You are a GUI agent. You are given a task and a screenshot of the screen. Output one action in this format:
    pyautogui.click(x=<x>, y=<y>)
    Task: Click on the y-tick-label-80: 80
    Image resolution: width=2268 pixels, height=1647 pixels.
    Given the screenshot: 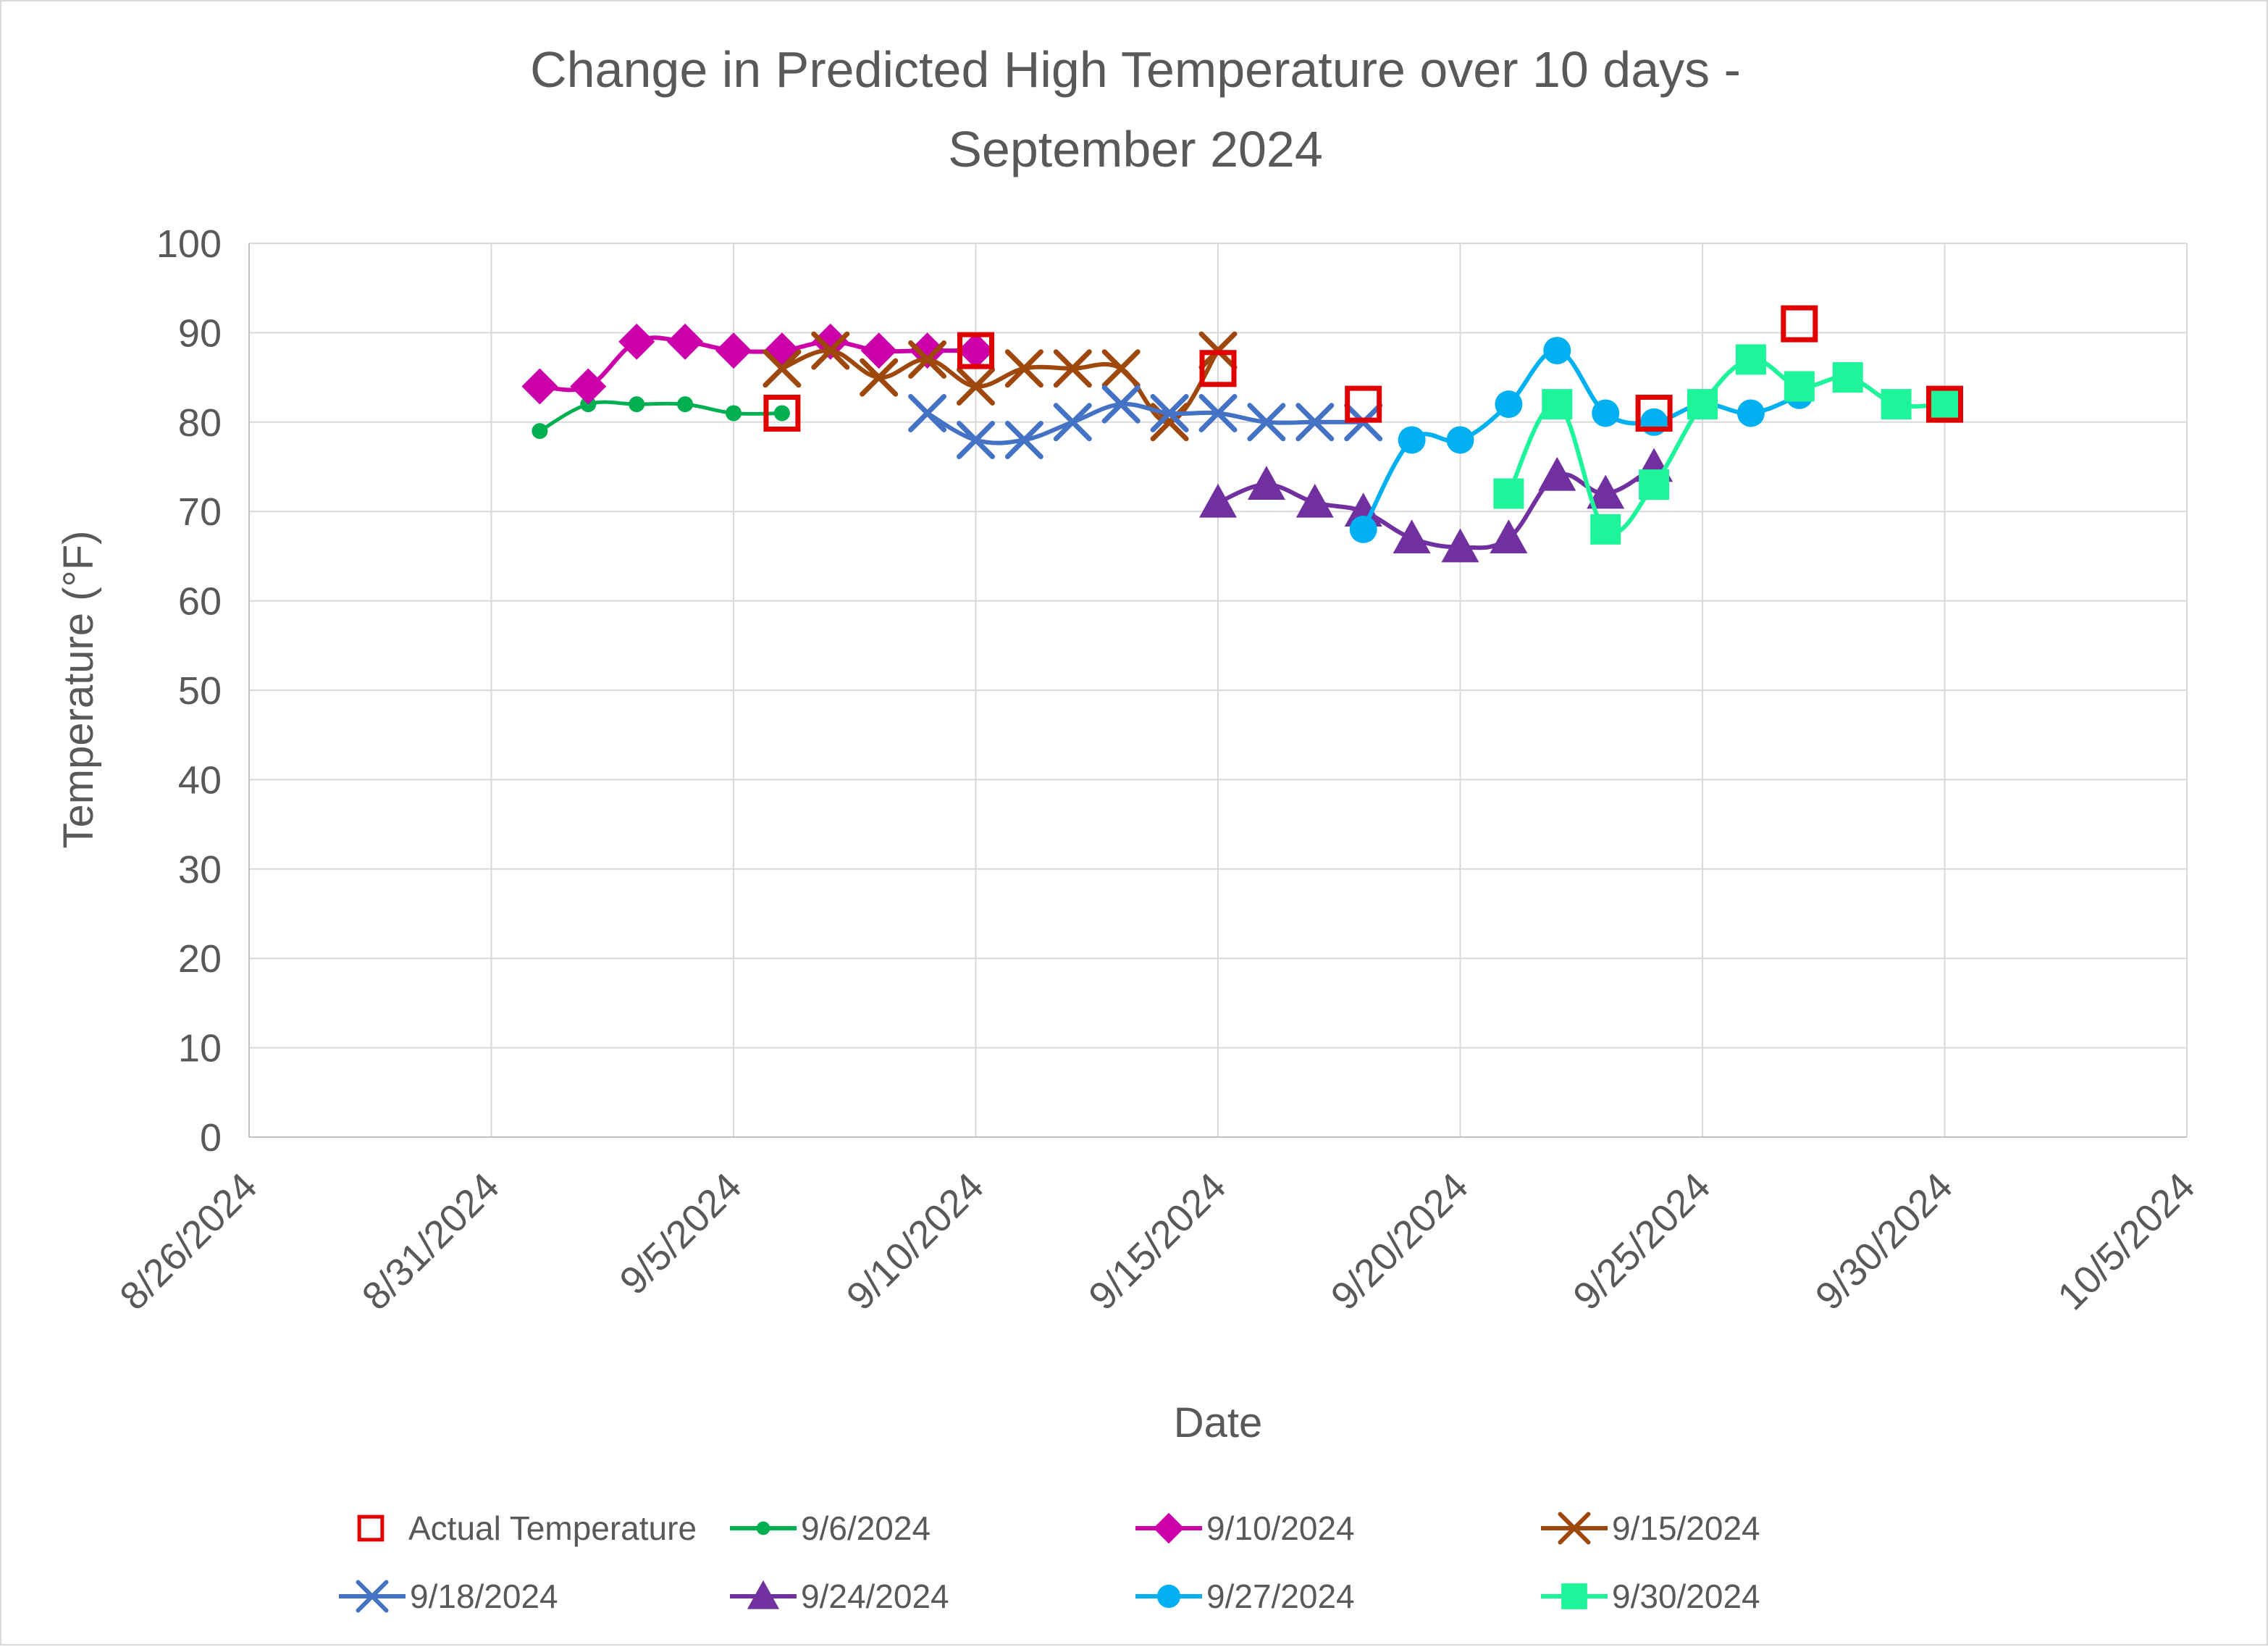 What is the action you would take?
    pyautogui.click(x=200, y=423)
    